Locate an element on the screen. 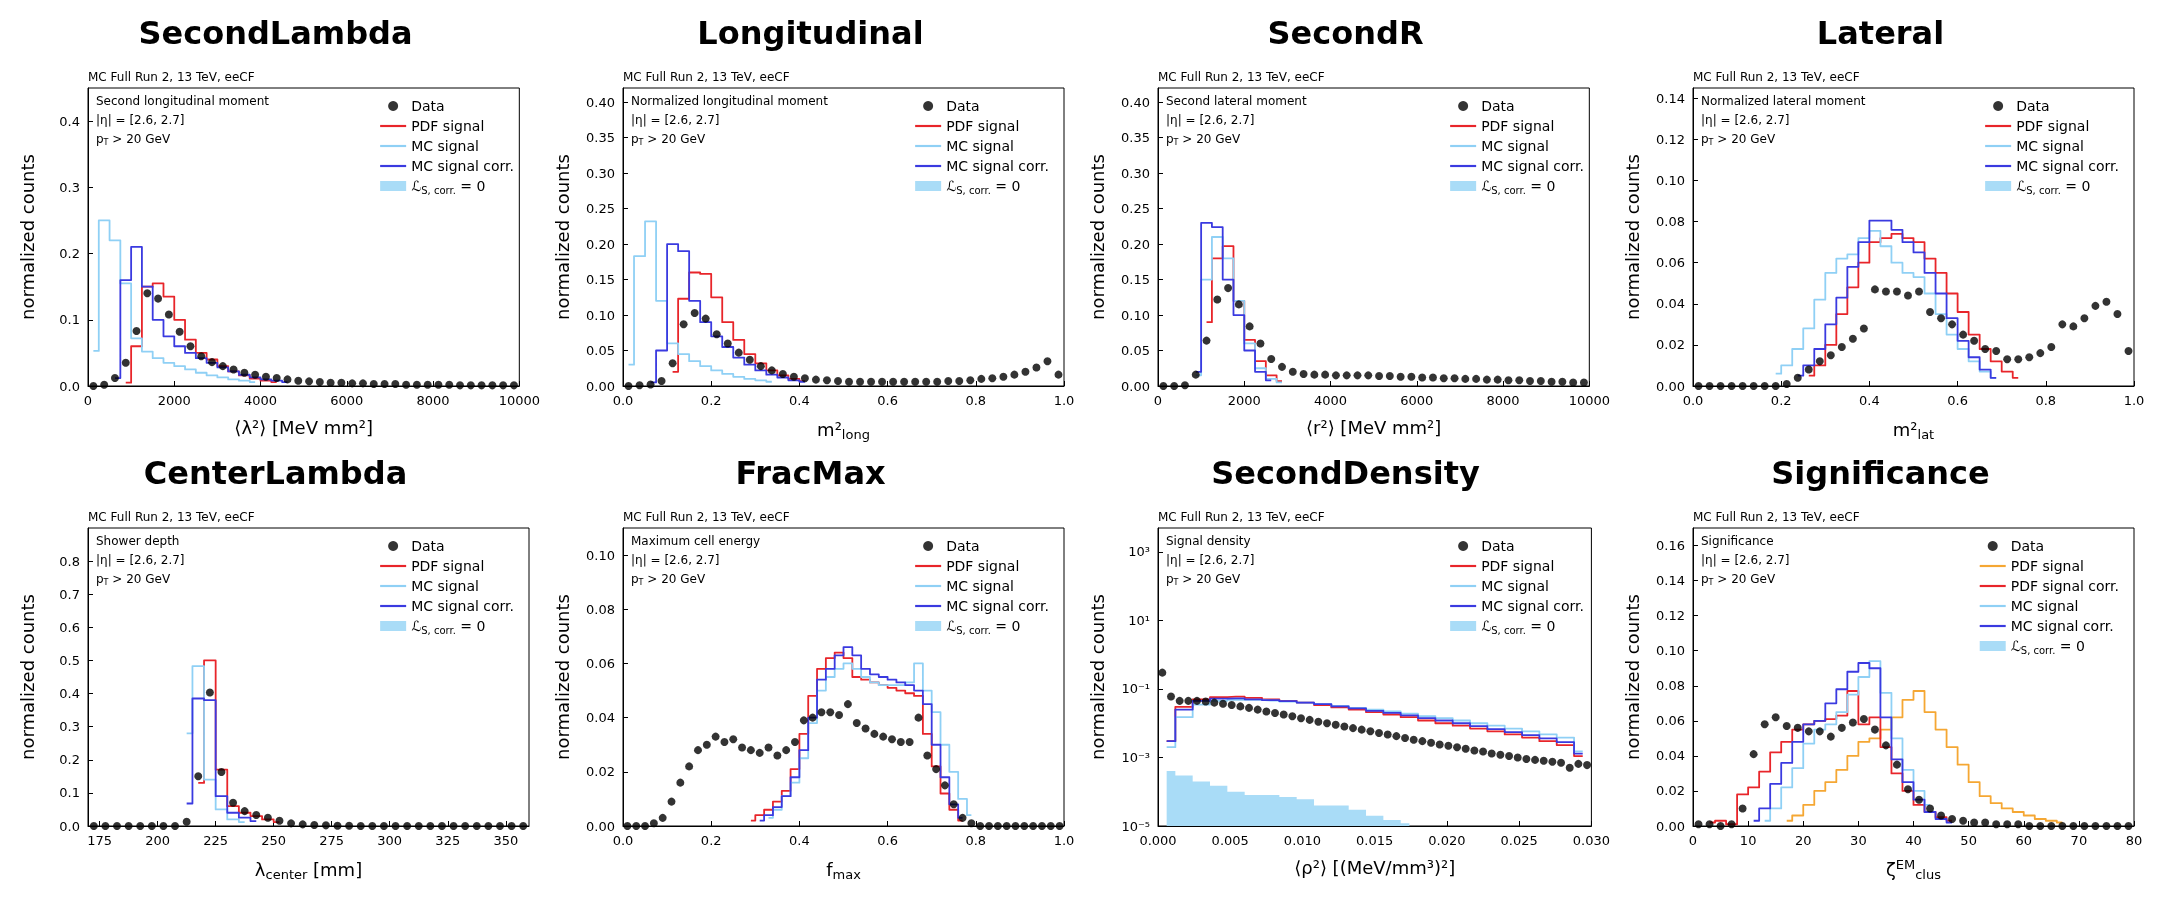 Image resolution: width=2157 pixels, height=900 pixels. y-tick-label: 0.0 is located at coordinates (69, 386).